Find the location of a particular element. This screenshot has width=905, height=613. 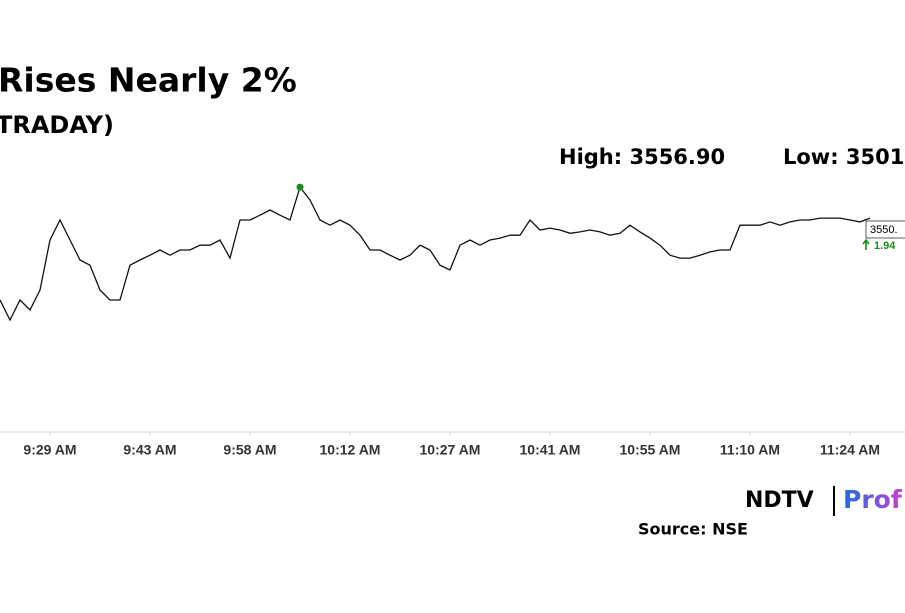

chart-title: Rises Nearly 2% is located at coordinates (148, 80).